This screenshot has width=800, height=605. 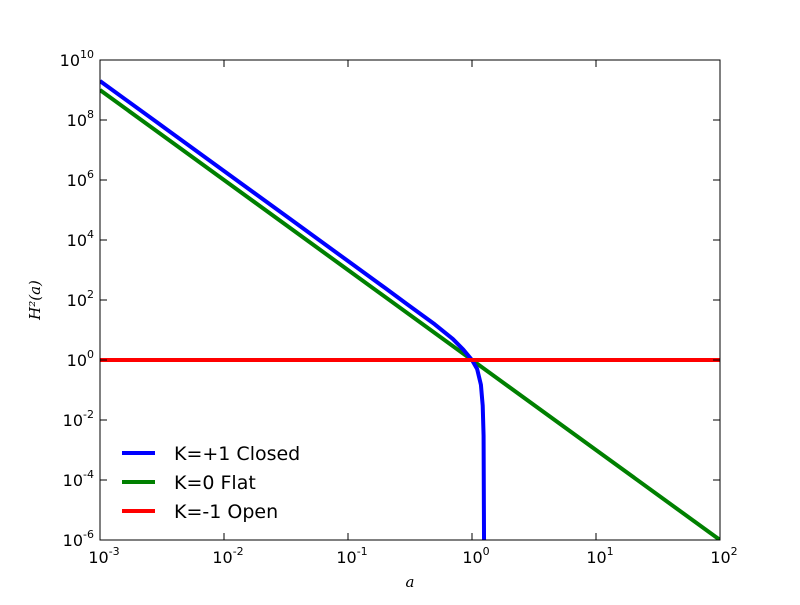 What do you see at coordinates (80, 299) in the screenshot?
I see `y-tick-label: 10²` at bounding box center [80, 299].